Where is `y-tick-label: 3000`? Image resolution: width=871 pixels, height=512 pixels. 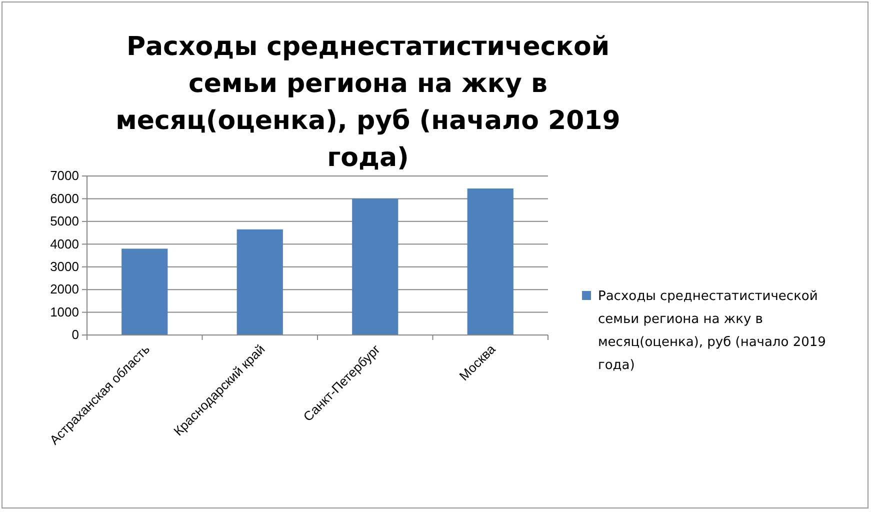
y-tick-label: 3000 is located at coordinates (64, 266).